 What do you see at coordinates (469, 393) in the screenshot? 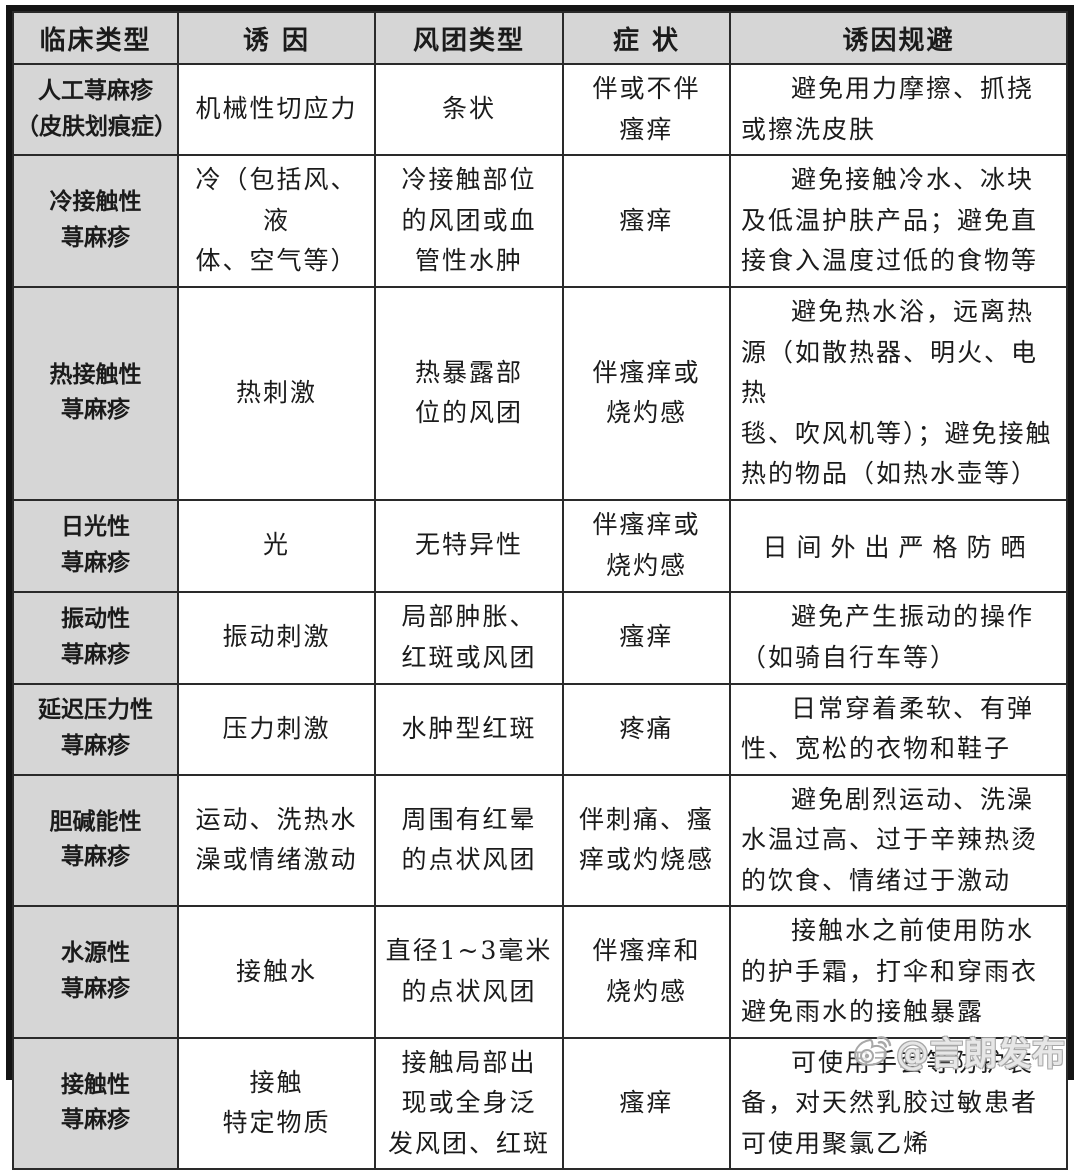
I see `cell-wheal-type: 热暴露部 位的风团` at bounding box center [469, 393].